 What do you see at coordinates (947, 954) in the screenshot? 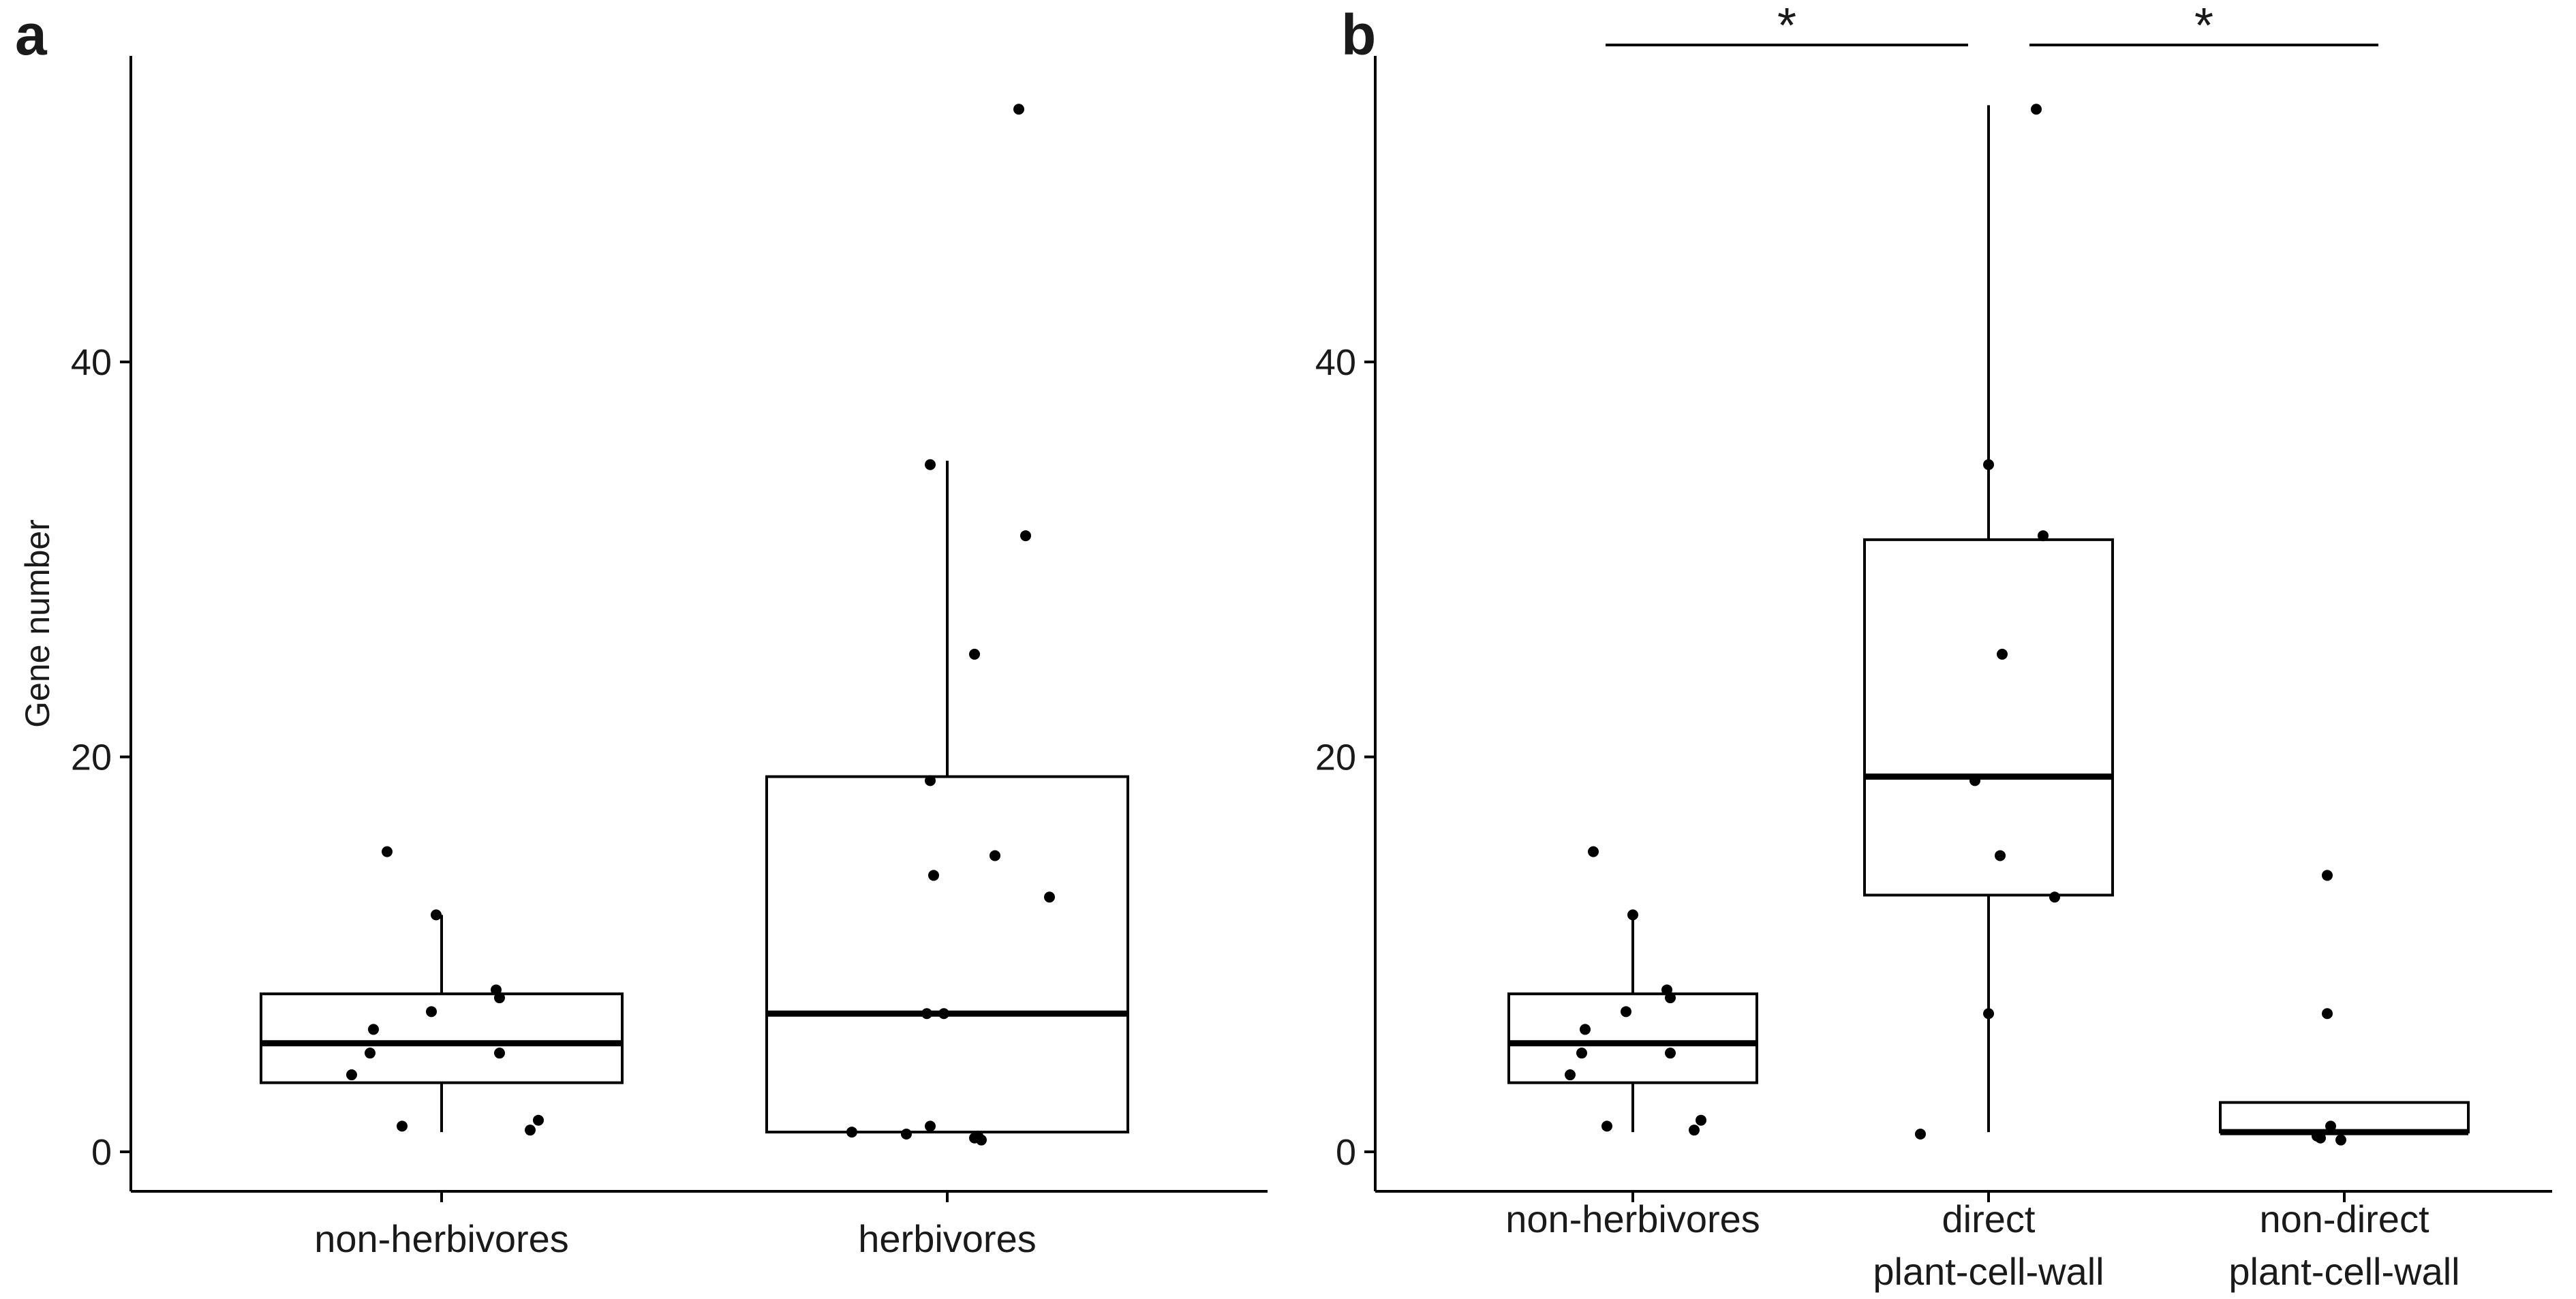
I see `box-herbivores` at bounding box center [947, 954].